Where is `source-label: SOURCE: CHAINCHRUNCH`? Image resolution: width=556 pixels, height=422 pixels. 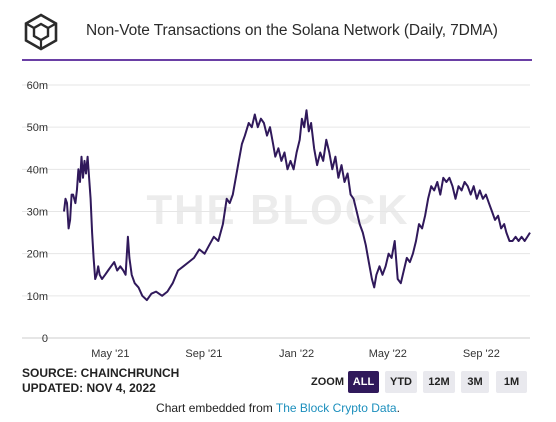
source-label: SOURCE: CHAINCHRUNCH is located at coordinates (101, 373).